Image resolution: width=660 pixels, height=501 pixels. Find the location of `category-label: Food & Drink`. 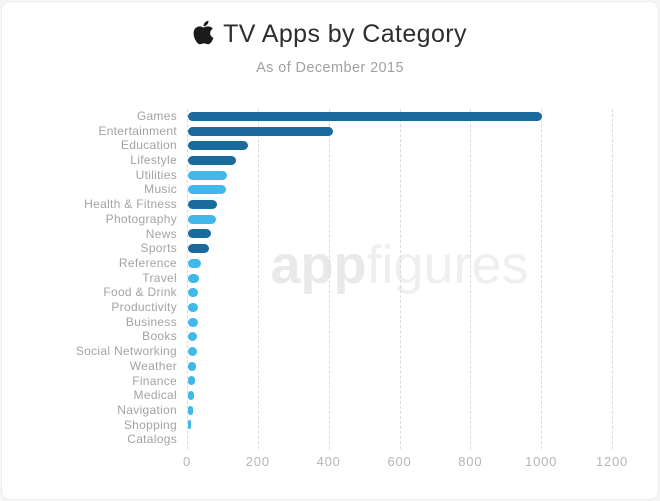

category-label: Food & Drink is located at coordinates (140, 292).